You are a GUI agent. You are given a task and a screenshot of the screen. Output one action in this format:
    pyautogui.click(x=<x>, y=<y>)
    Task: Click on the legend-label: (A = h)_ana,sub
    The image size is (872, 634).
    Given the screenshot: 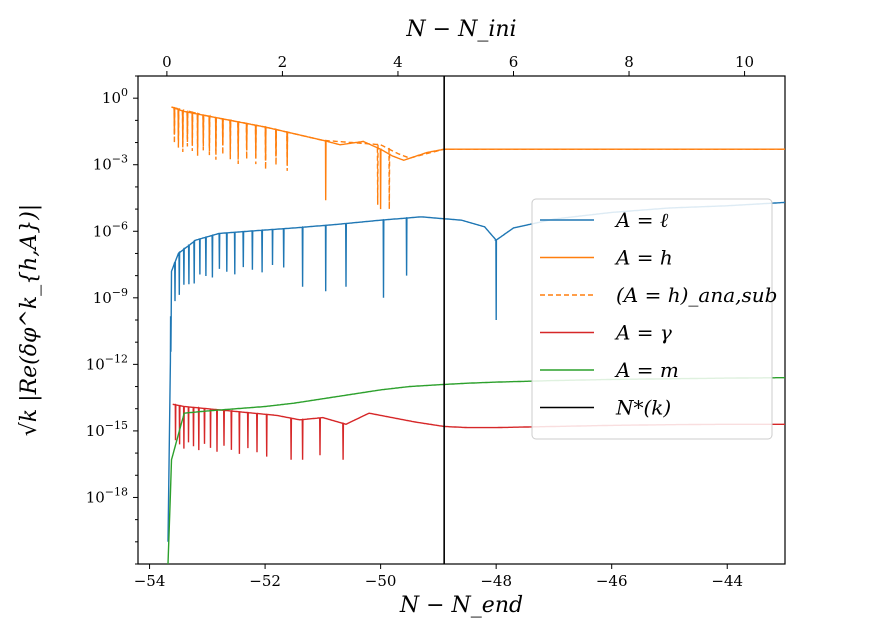 What is the action you would take?
    pyautogui.click(x=696, y=295)
    